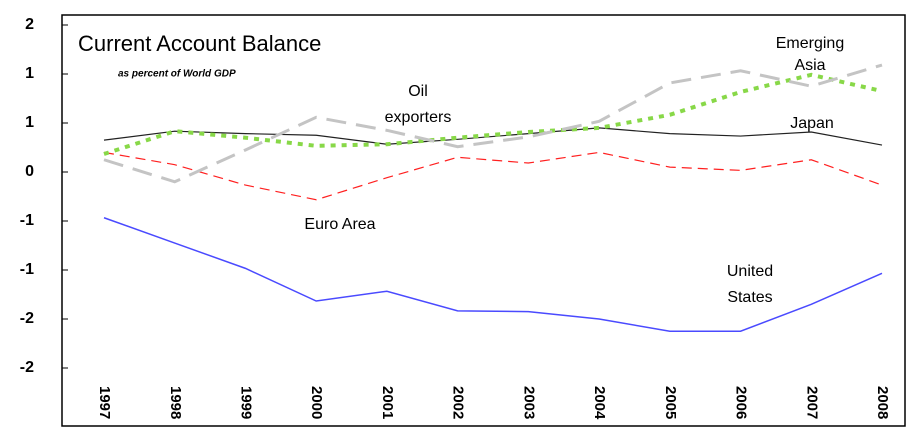  Describe the element at coordinates (245, 402) in the screenshot. I see `x-tick-label: 1999` at that location.